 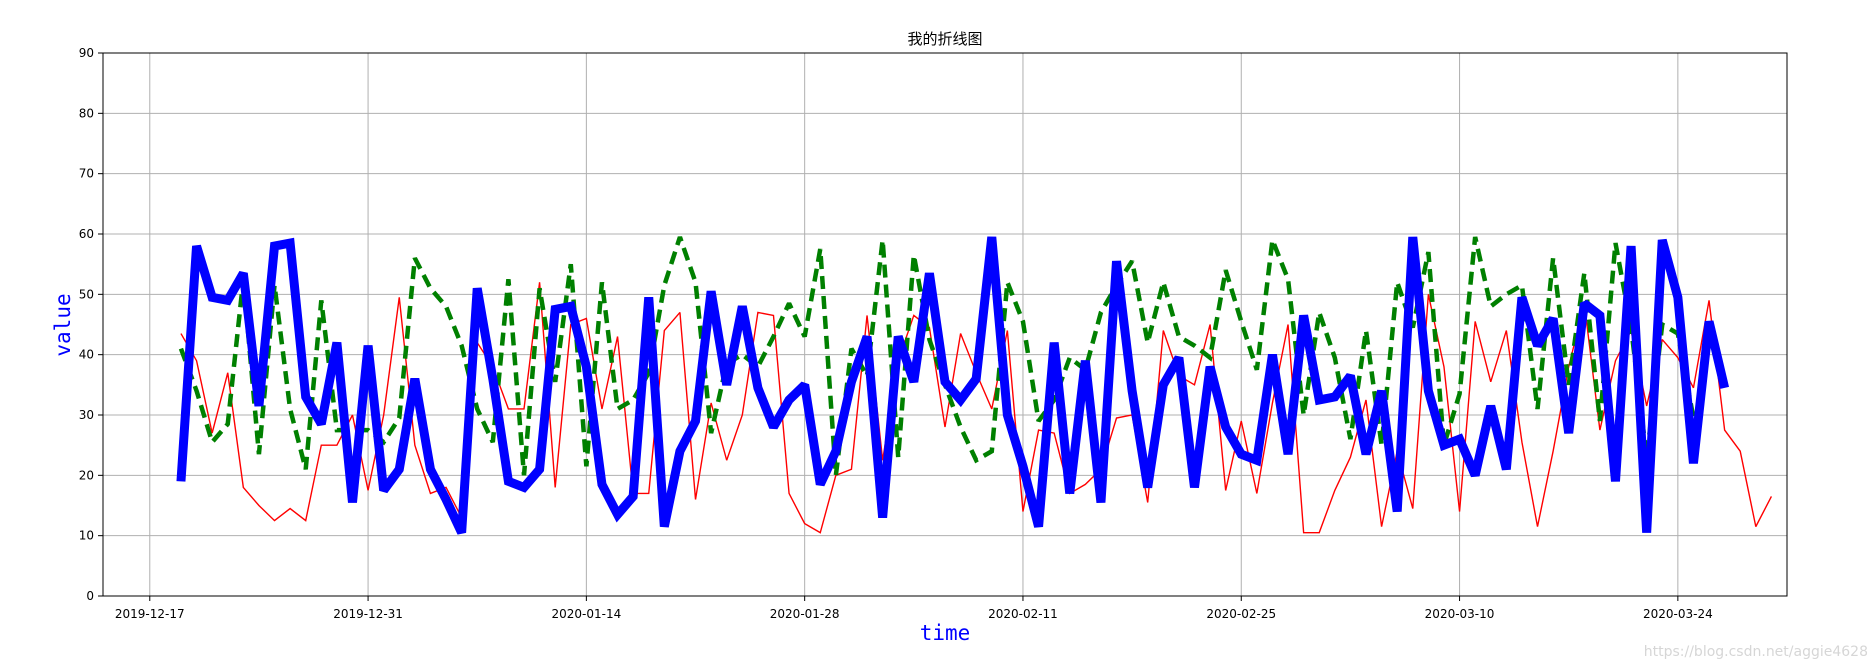 What do you see at coordinates (944, 39) in the screenshot?
I see `chart-title: 我的折线图` at bounding box center [944, 39].